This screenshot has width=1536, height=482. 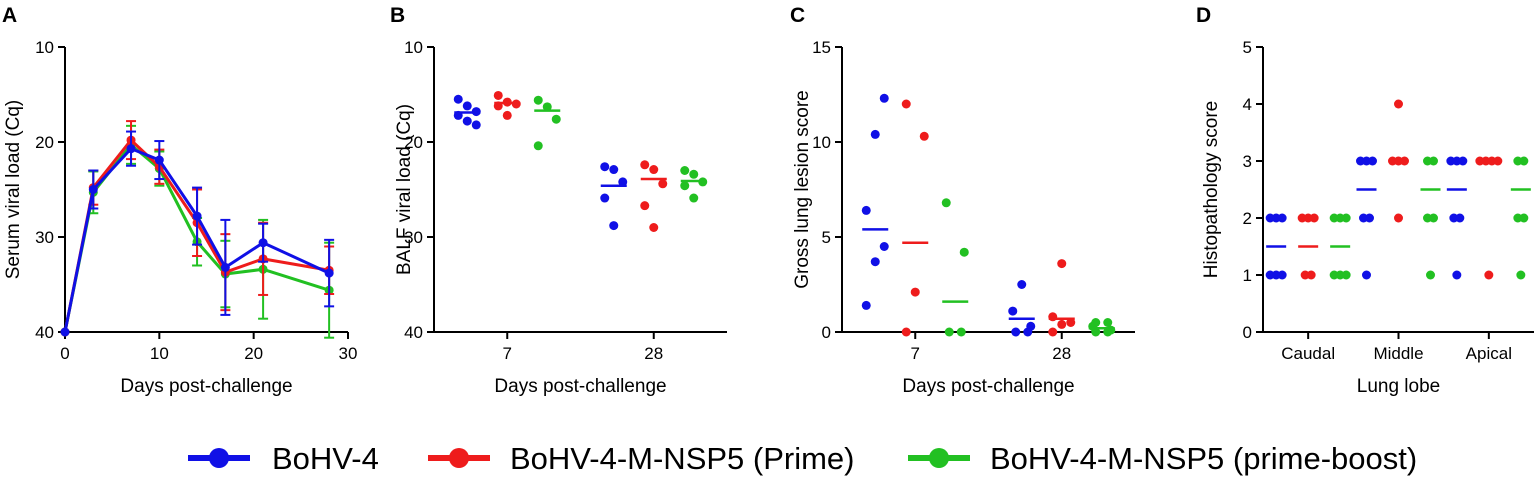 What do you see at coordinates (1340, 246) in the screenshot?
I see `group-PrimeBoost-Caudal` at bounding box center [1340, 246].